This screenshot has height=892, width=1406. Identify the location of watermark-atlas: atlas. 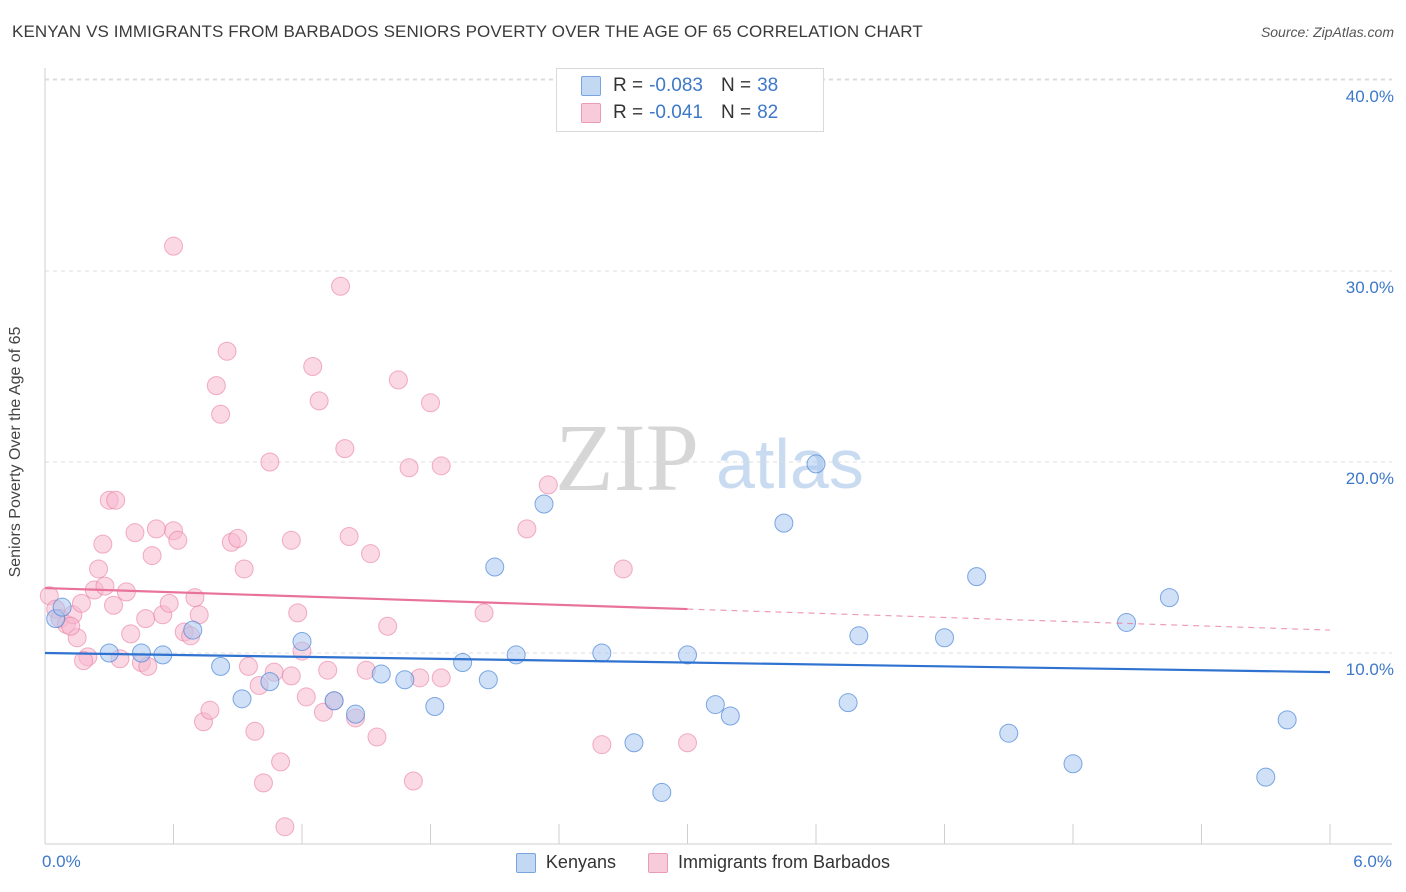
(790, 464).